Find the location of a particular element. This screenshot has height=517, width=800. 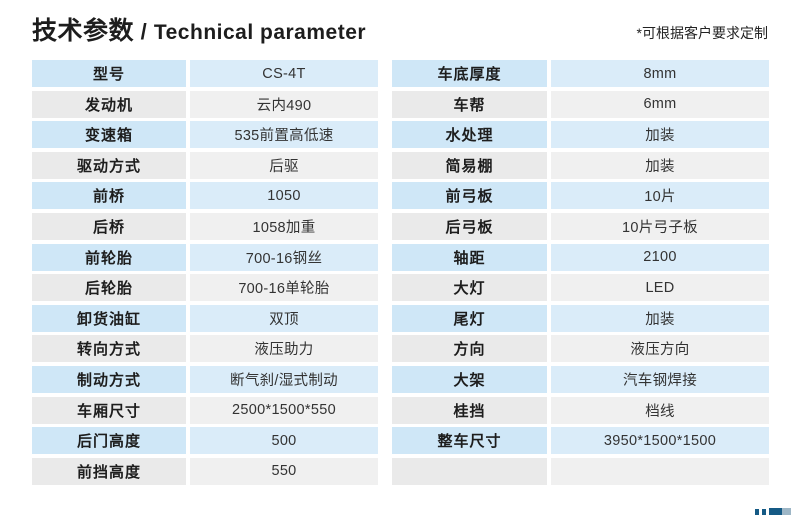

table-row is located at coordinates (580, 471).